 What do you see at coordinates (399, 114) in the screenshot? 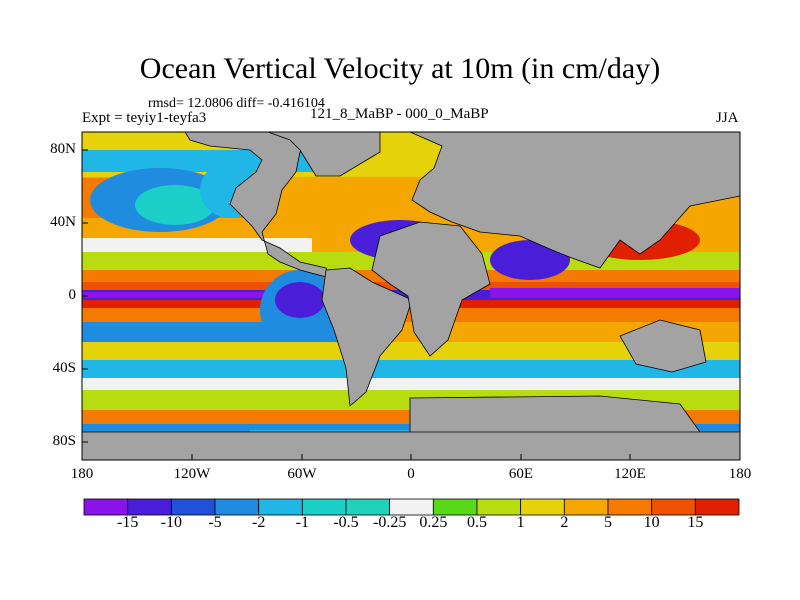
I see `difference-label: 121_8_MaBP - 000_0_MaBP` at bounding box center [399, 114].